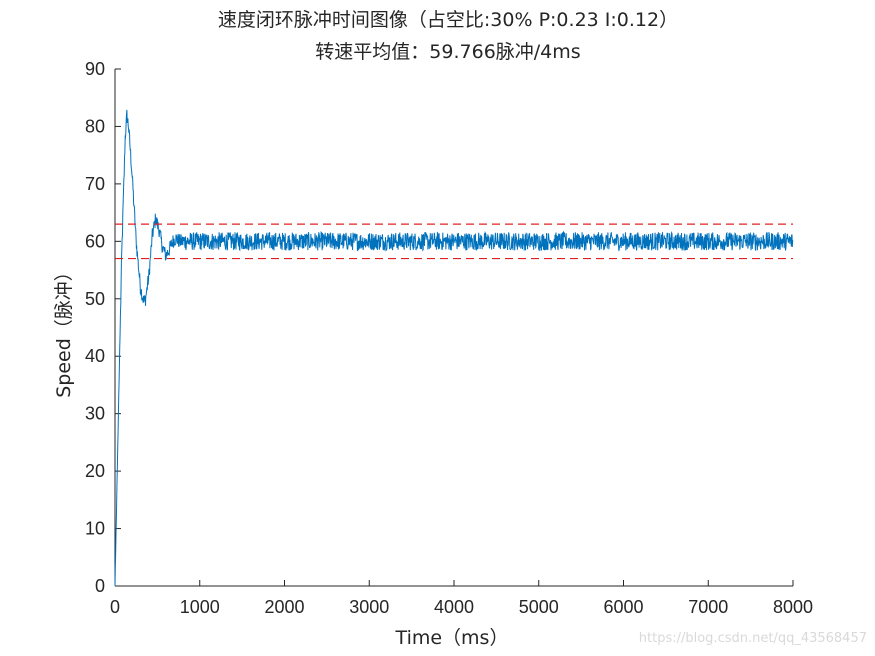 The width and height of the screenshot is (875, 656). Describe the element at coordinates (708, 607) in the screenshot. I see `x-tick-label: 7000` at that location.